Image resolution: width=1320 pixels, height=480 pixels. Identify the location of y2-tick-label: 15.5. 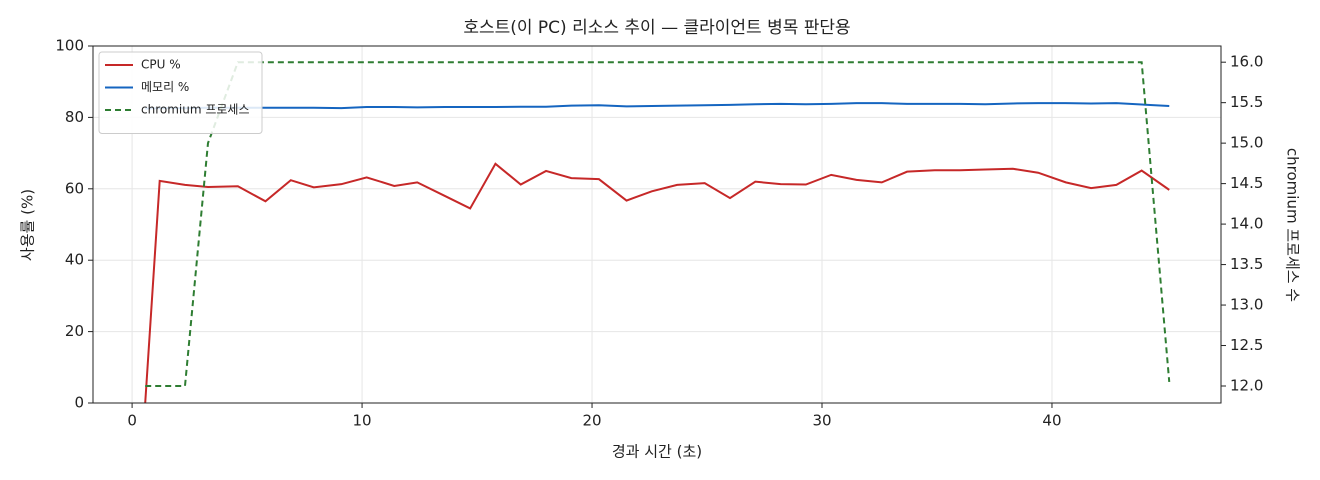
(1246, 102).